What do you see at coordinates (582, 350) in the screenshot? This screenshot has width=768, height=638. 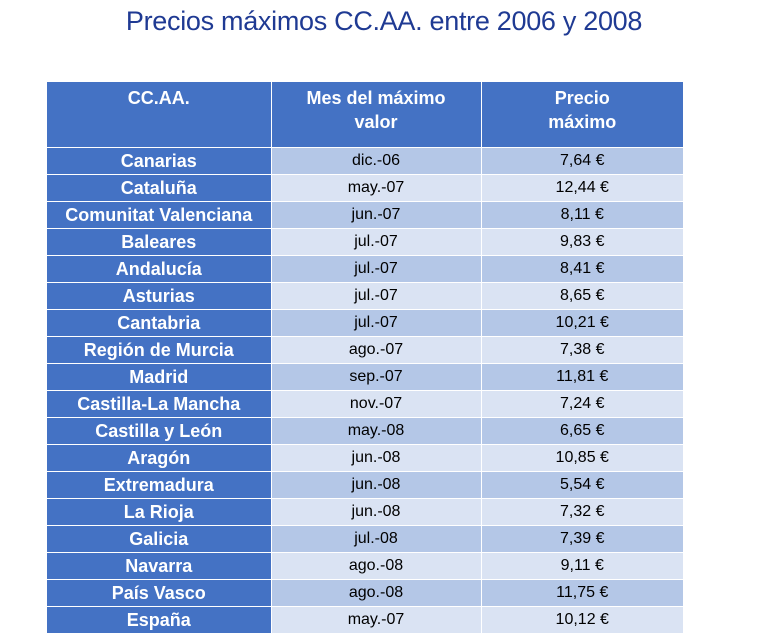 I see `cell-precio: 7,38 €` at bounding box center [582, 350].